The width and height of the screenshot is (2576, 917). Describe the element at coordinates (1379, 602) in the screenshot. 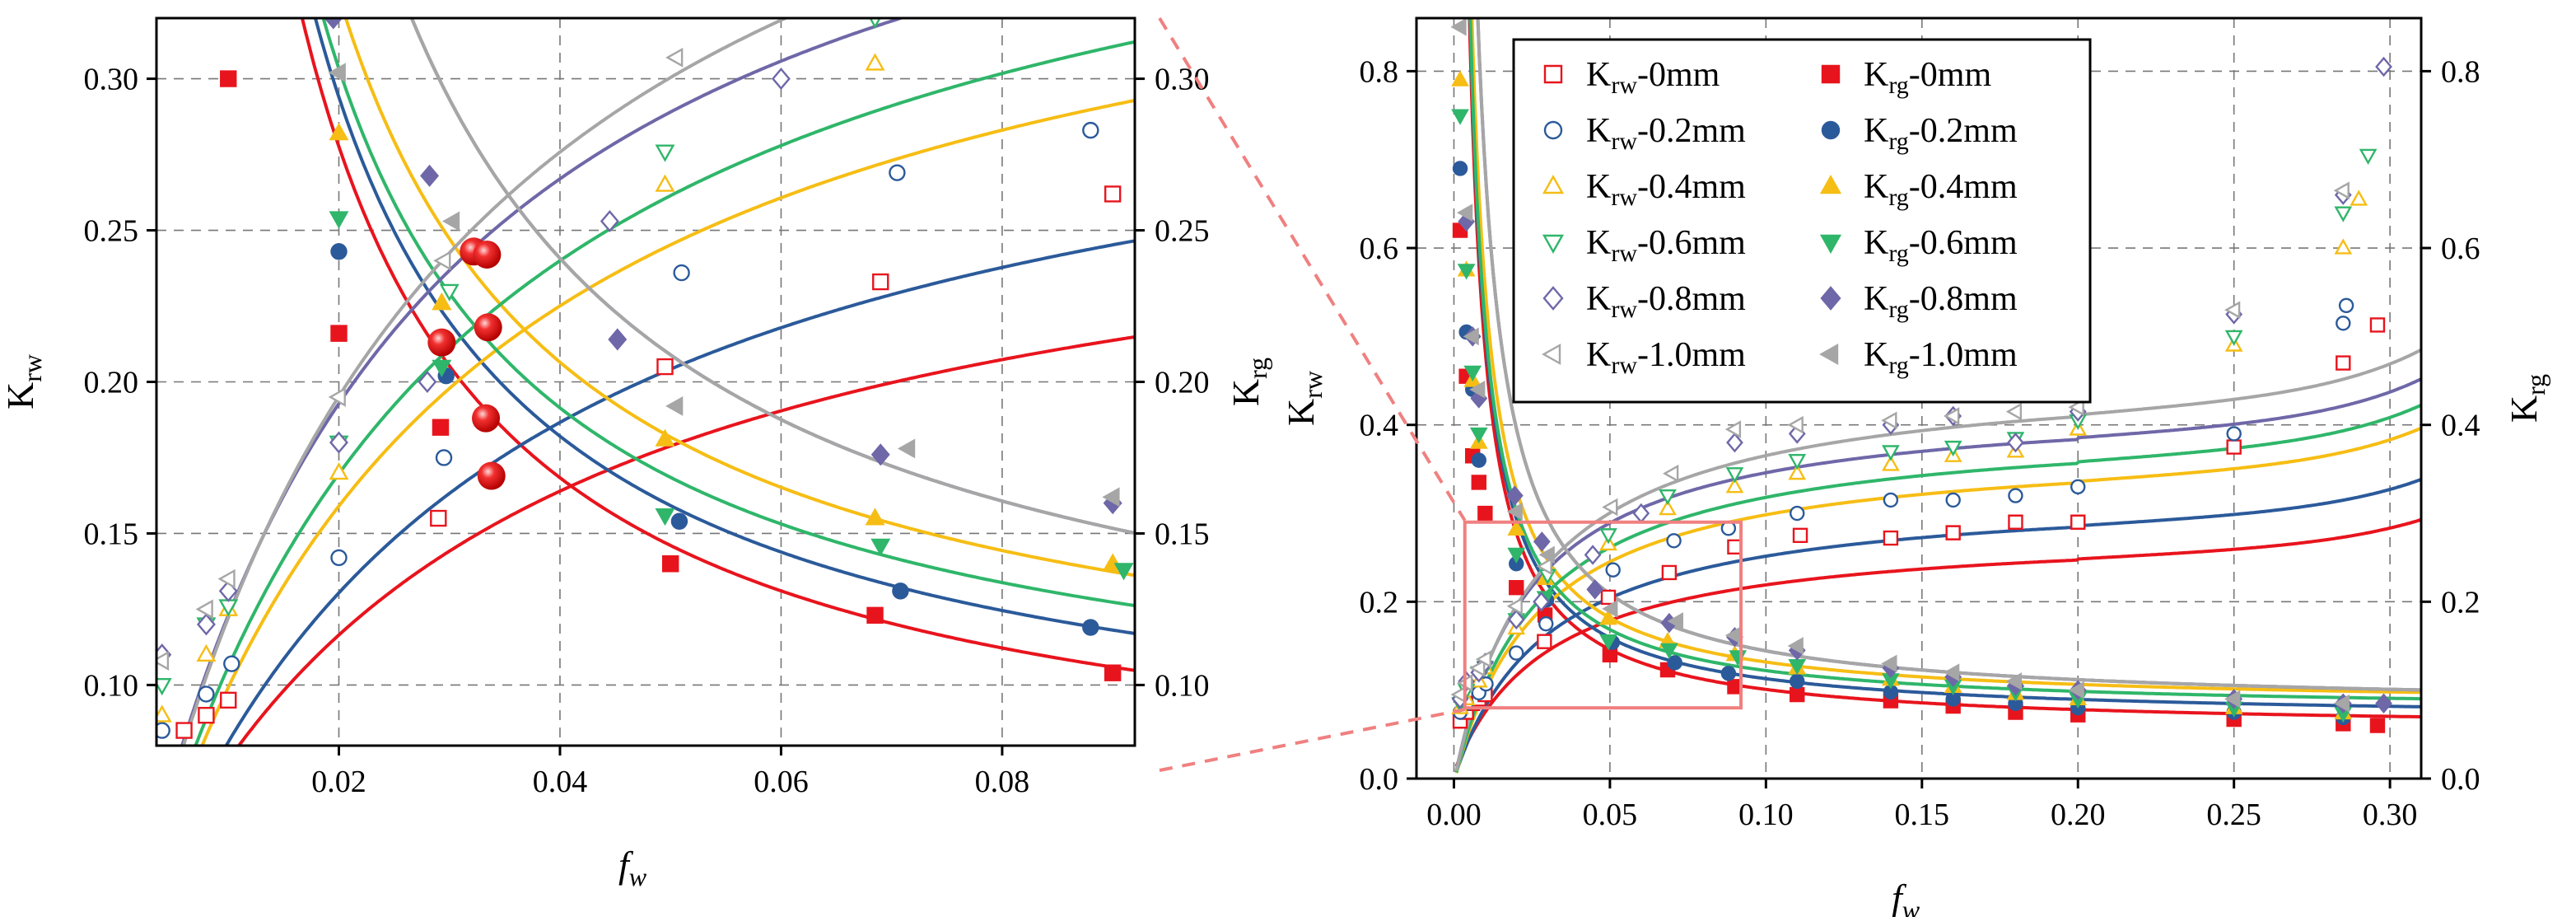

I see `y-tick-label-left: 0.2` at that location.